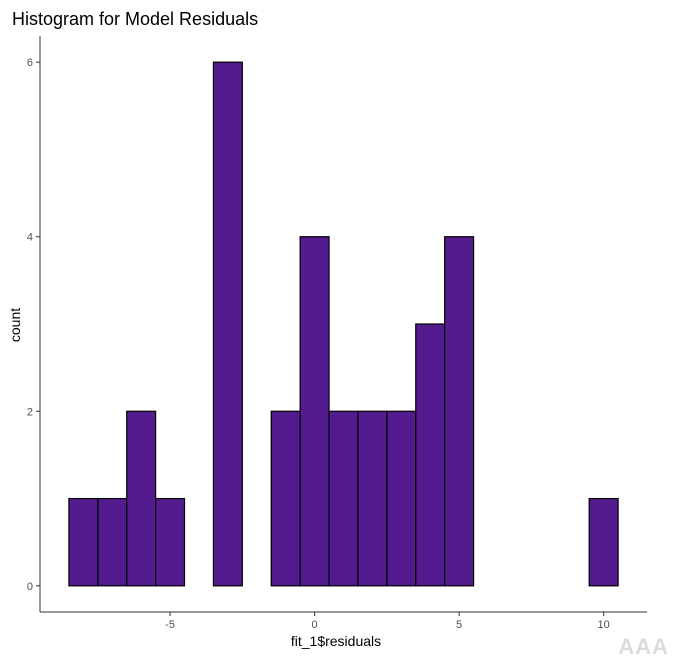 The image size is (677, 664). What do you see at coordinates (604, 625) in the screenshot?
I see `x-tick-label: 10` at bounding box center [604, 625].